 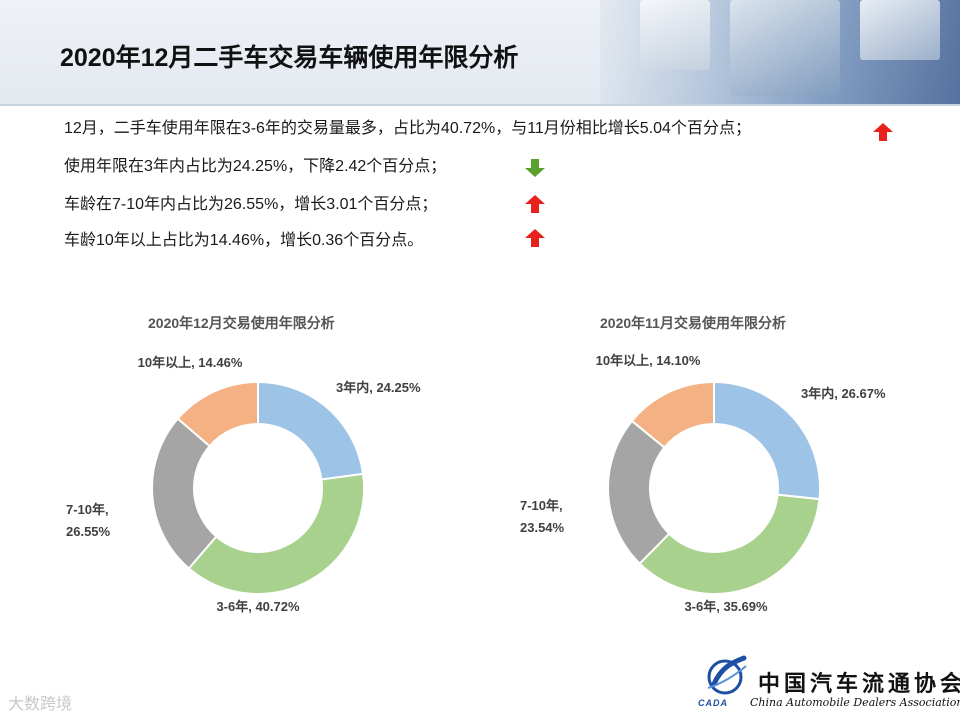 I want to click on data-label-within-3-years: 3年内, 24.25%, so click(x=378, y=387).